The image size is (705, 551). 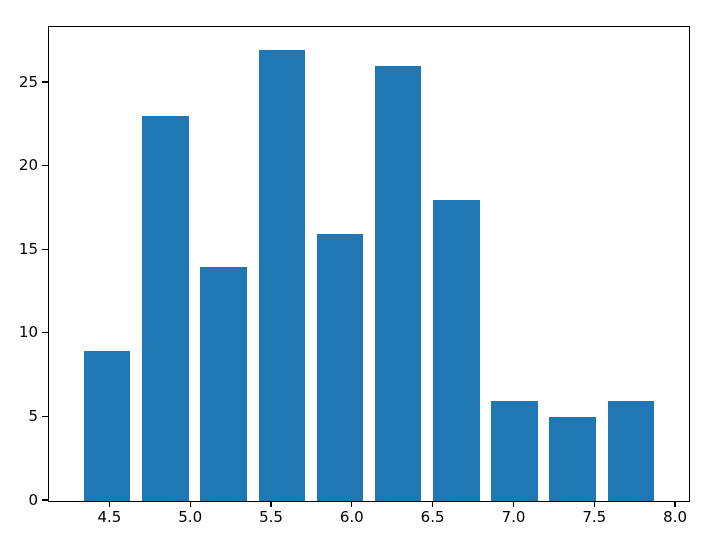 What do you see at coordinates (190, 504) in the screenshot?
I see `x-tick-5.0` at bounding box center [190, 504].